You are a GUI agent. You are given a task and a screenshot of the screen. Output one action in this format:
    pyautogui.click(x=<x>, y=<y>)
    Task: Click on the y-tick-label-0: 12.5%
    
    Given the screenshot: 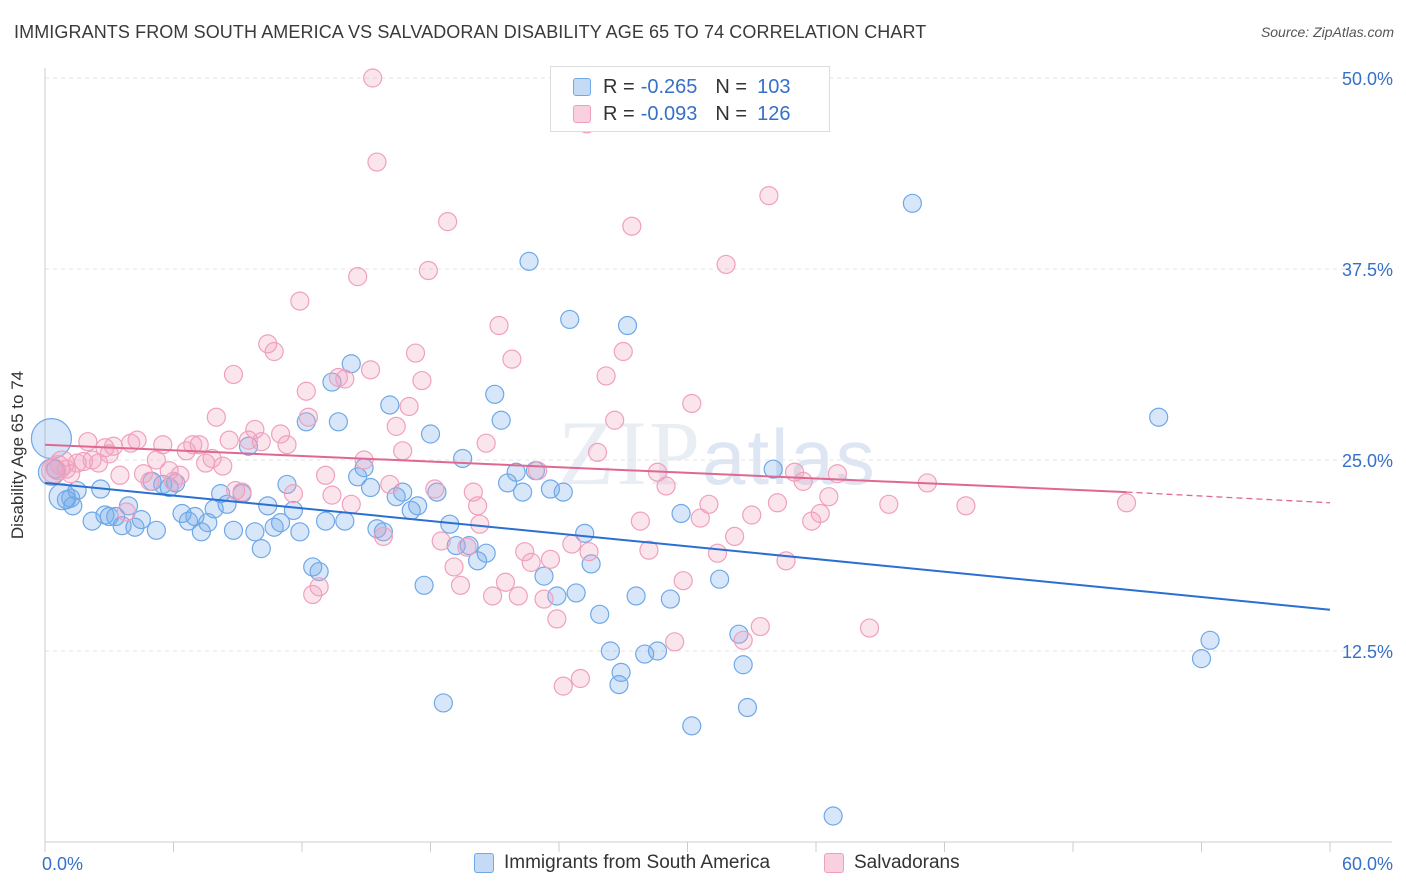 What is the action you would take?
    pyautogui.click(x=1367, y=652)
    